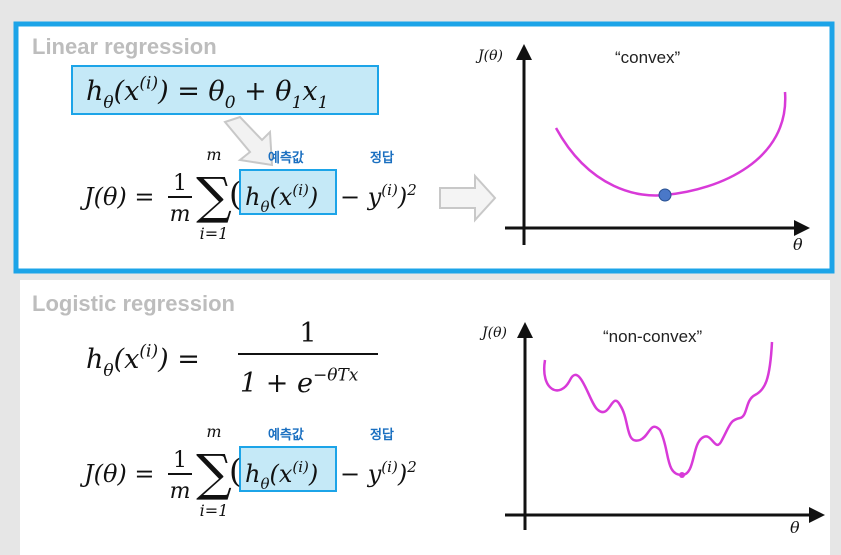  What do you see at coordinates (124, 46) in the screenshot?
I see `section-title: Linear regression` at bounding box center [124, 46].